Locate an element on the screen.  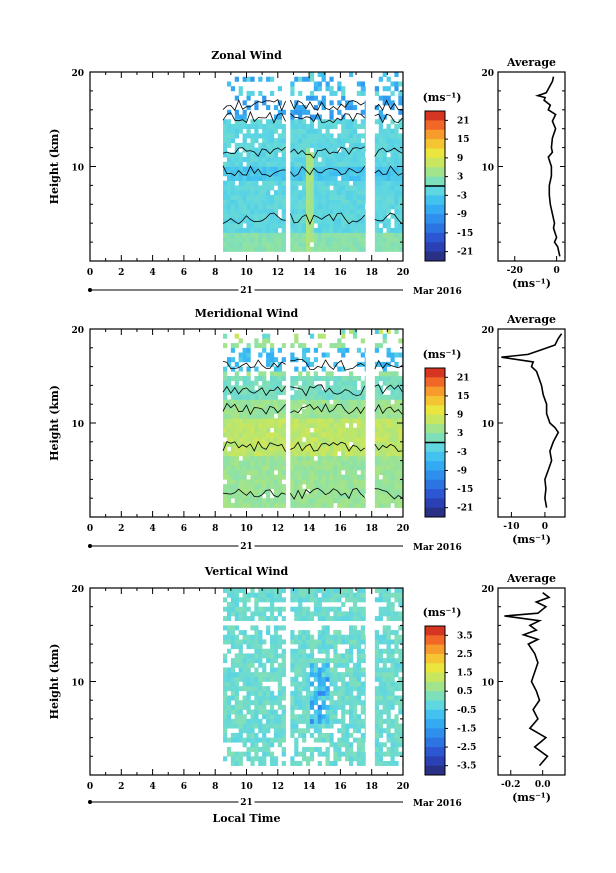
average-x-label: 0 is located at coordinates (545, 527).